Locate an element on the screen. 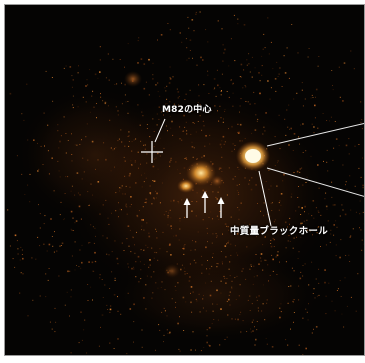  galaxy-center-label: M82の中心 is located at coordinates (187, 110).